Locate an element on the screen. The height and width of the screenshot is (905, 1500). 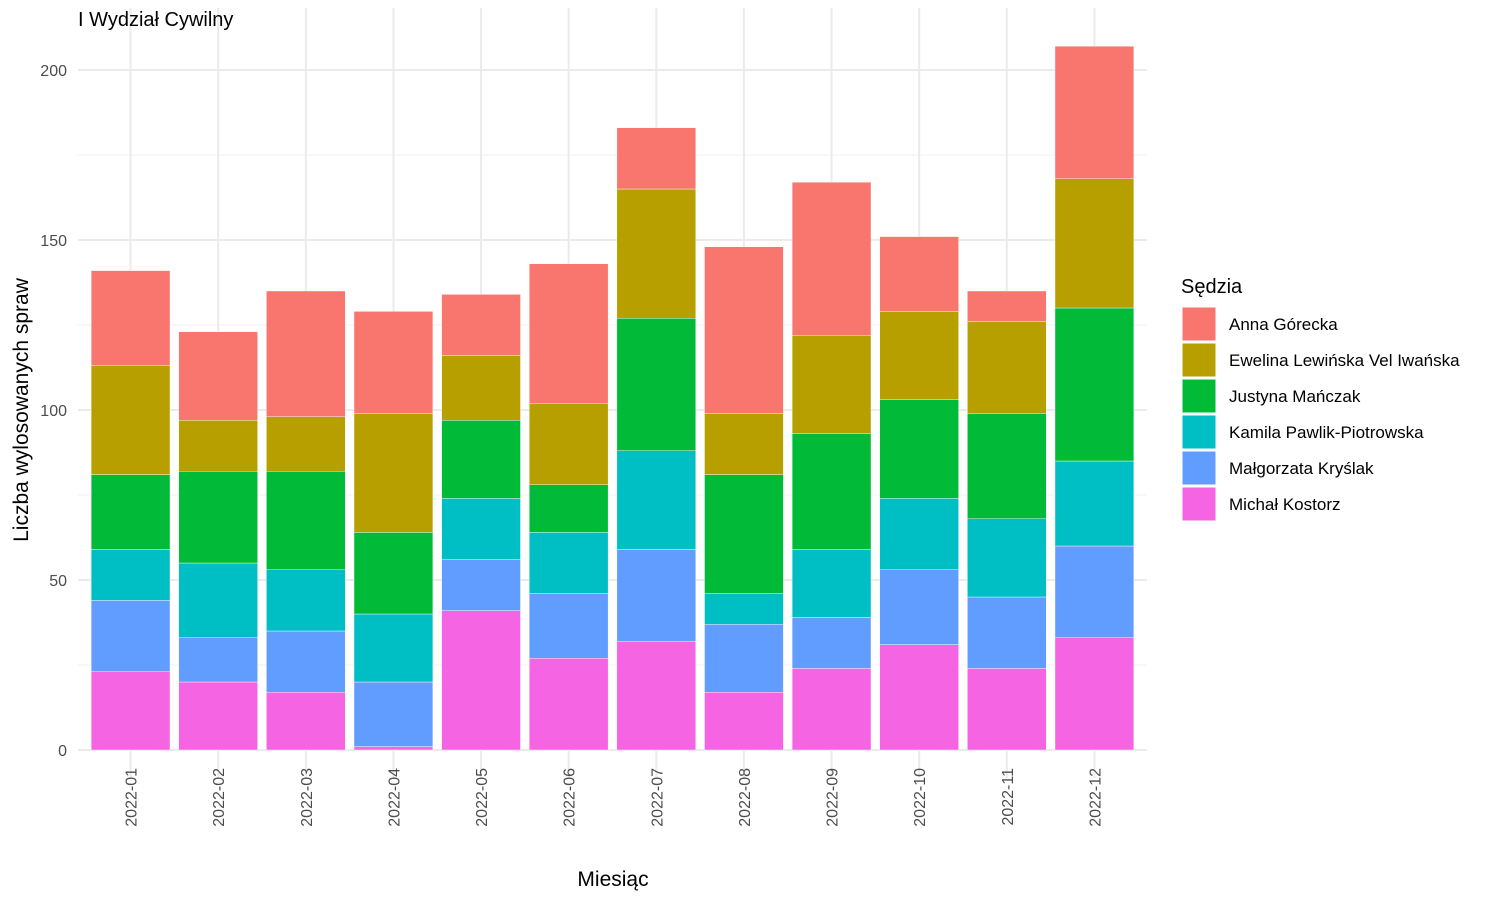
x-tick-label: 2022-07 is located at coordinates (657, 797).